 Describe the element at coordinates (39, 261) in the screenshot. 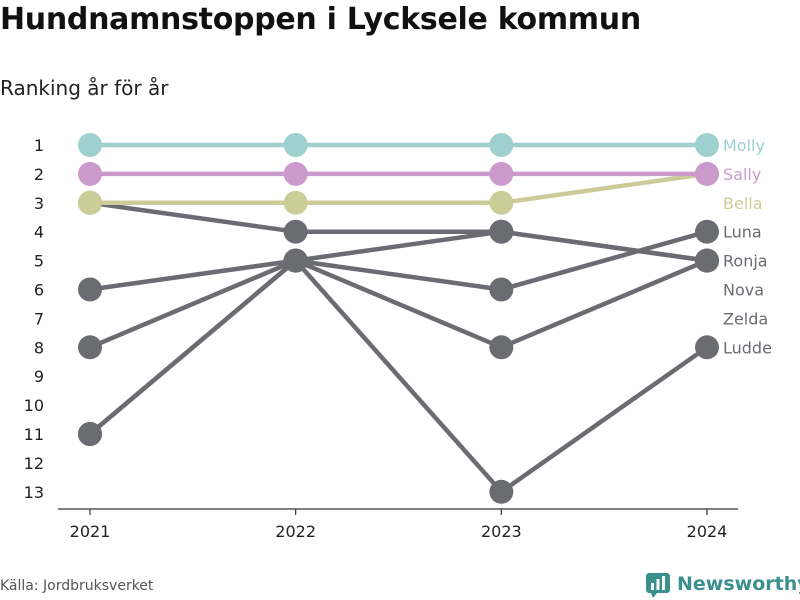

I see `y-tick-label: 5` at that location.